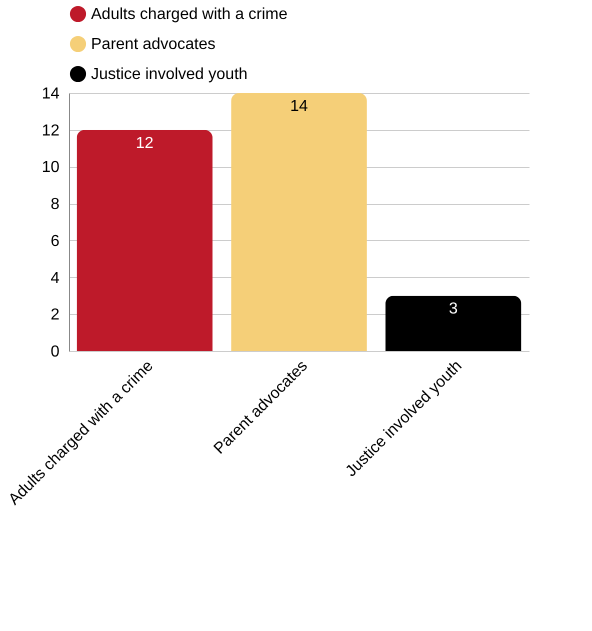 The image size is (592, 631). I want to click on y-tick-label: 10, so click(51, 167).